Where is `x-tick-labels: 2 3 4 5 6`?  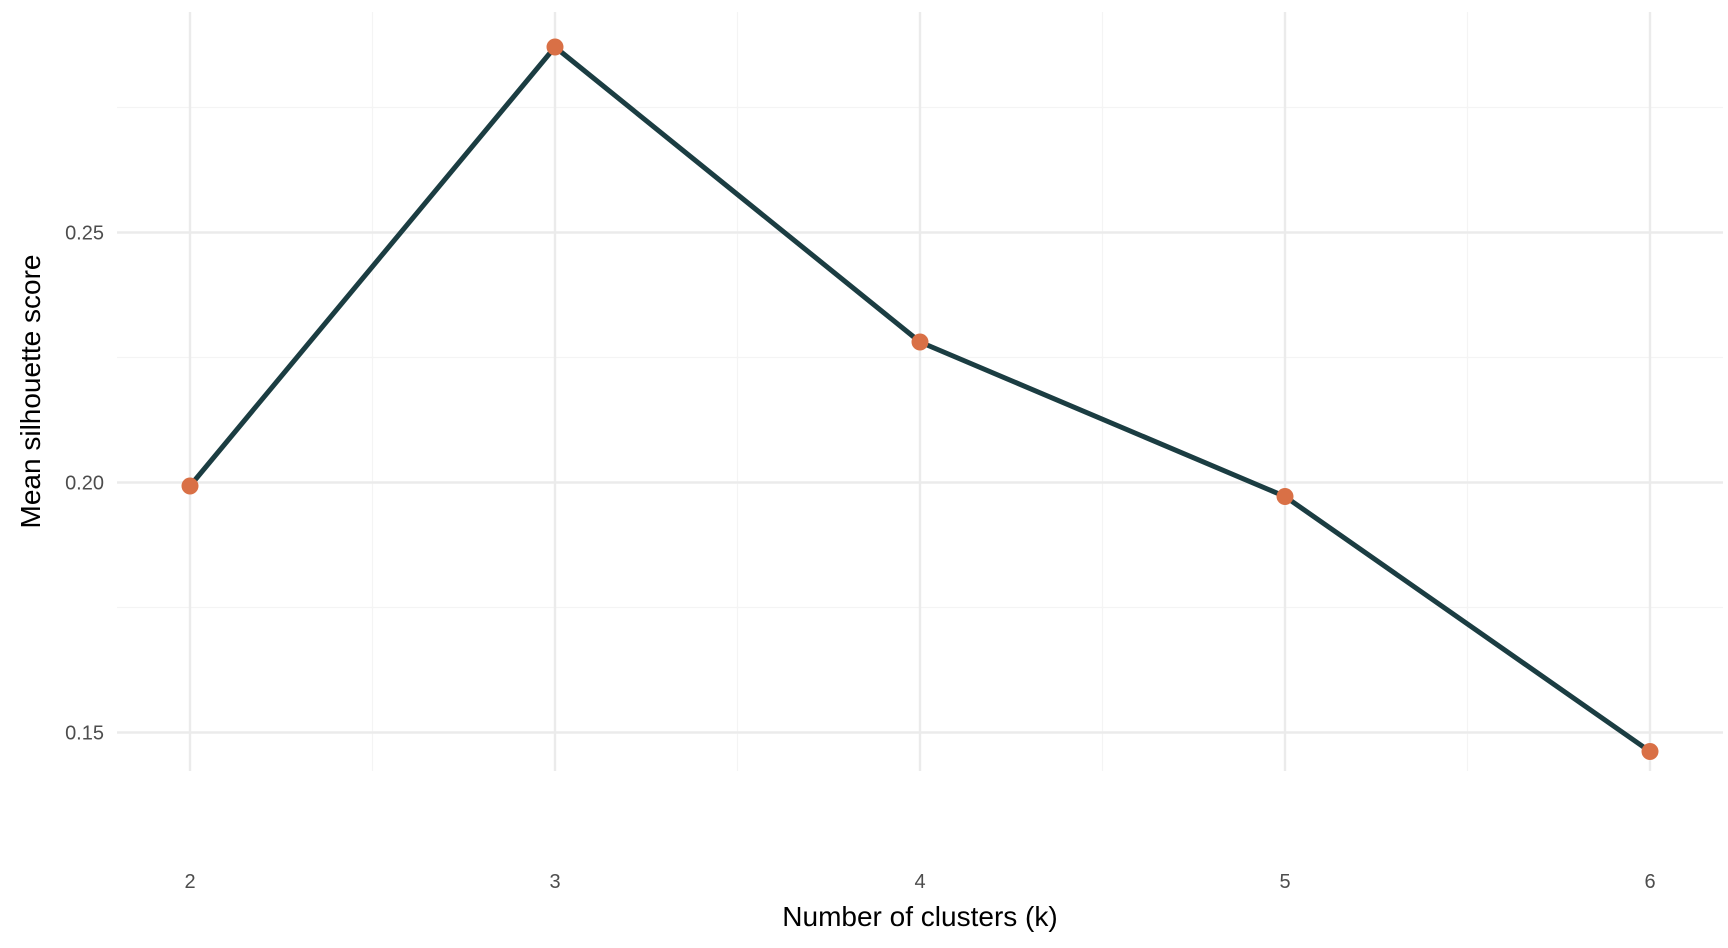
x-tick-labels: 2 3 4 5 6 is located at coordinates (919, 882).